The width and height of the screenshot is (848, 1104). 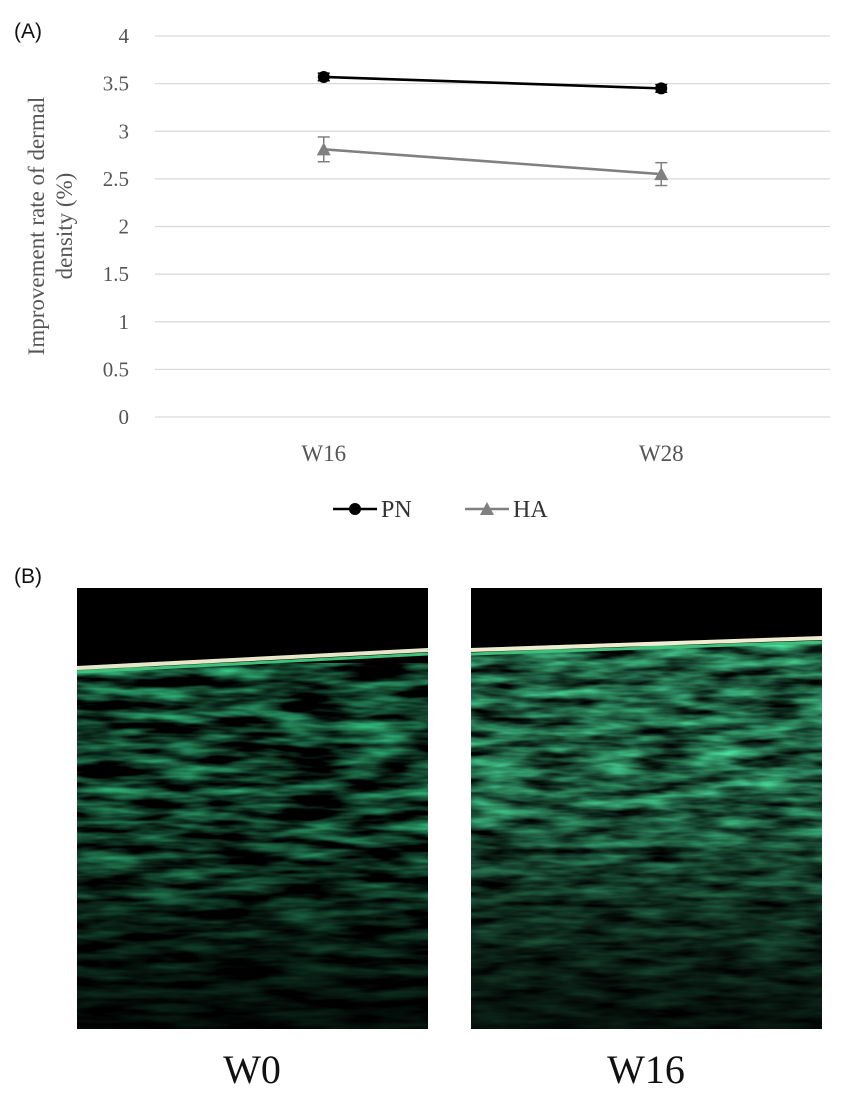 What do you see at coordinates (252, 1069) in the screenshot?
I see `left-image-caption: W0` at bounding box center [252, 1069].